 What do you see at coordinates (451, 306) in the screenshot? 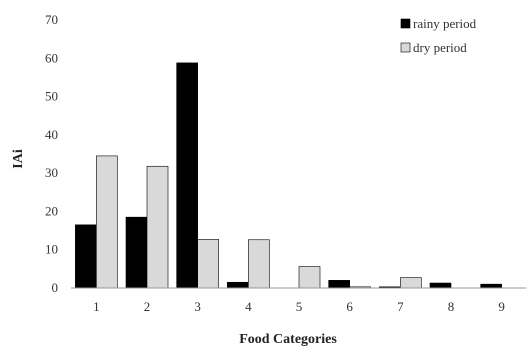
I see `x-tick-label: 8` at bounding box center [451, 306].